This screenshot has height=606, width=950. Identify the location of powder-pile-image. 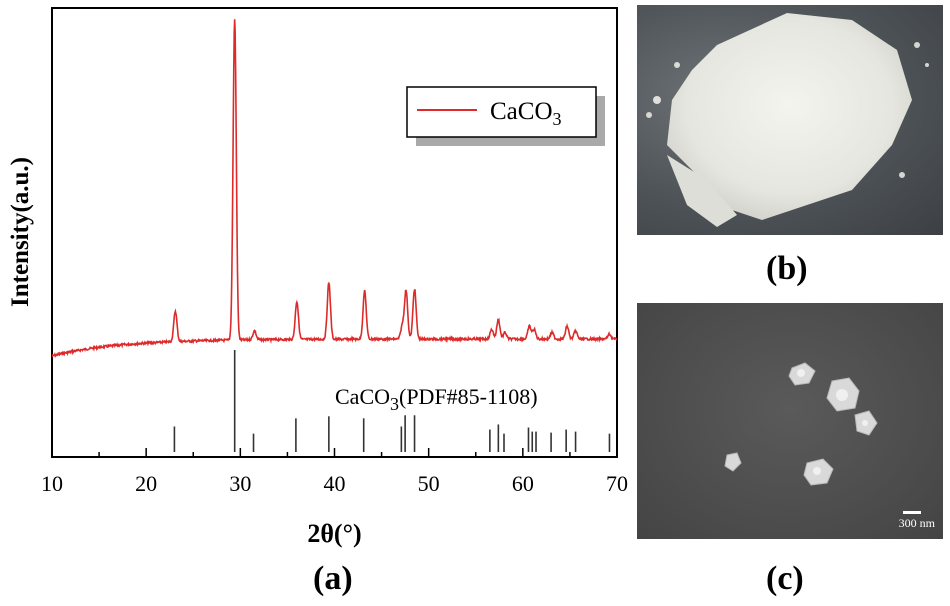
(787, 120).